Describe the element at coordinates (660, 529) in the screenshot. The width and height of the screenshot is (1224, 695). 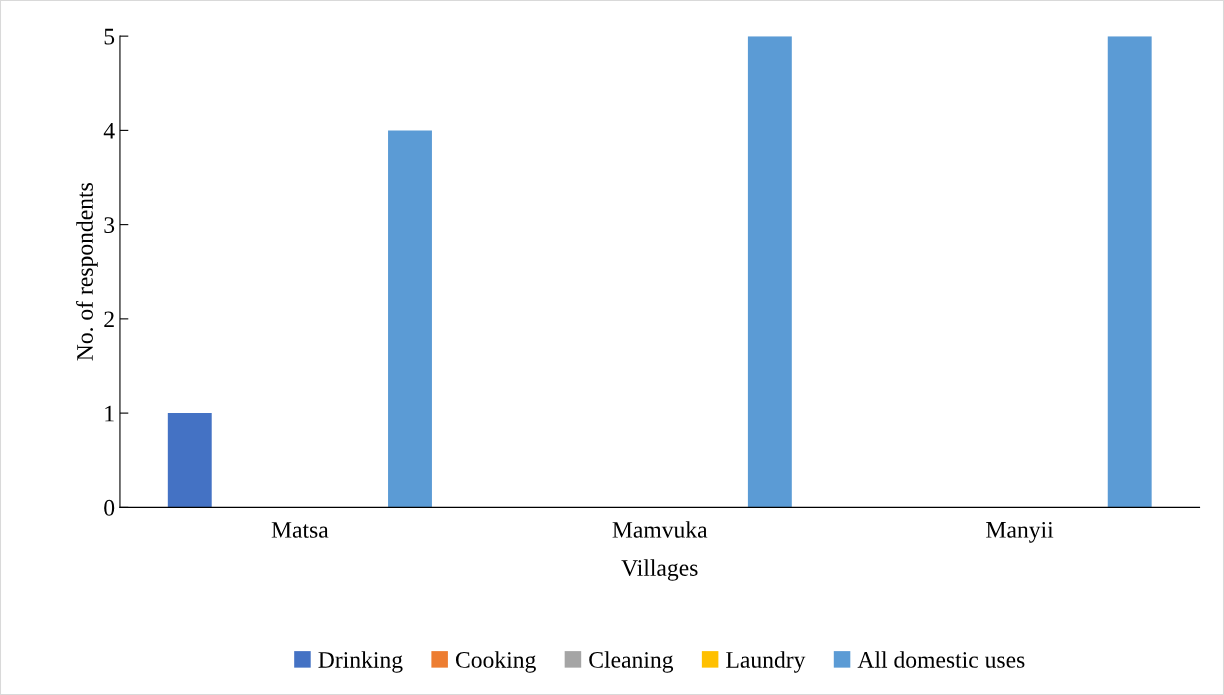
I see `x-tick-label: Mamvuka` at that location.